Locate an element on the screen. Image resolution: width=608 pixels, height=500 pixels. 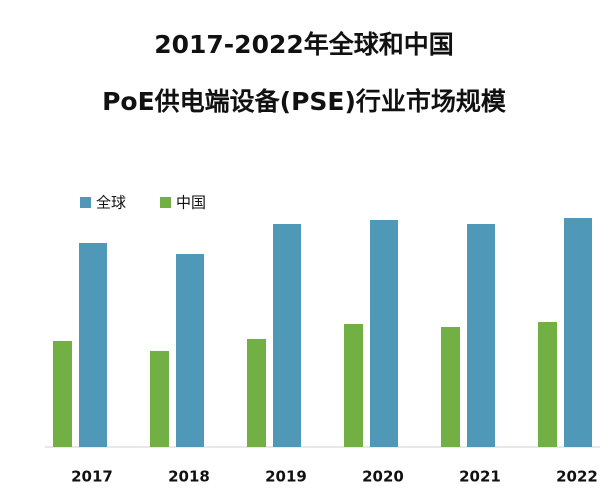
chart-title: 2017-2022年全球和中国 is located at coordinates (304, 44).